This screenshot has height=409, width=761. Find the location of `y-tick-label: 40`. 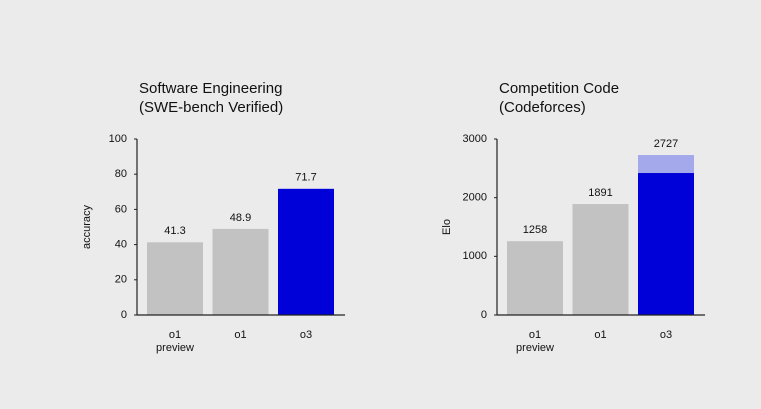

y-tick-label: 40 is located at coordinates (121, 245).